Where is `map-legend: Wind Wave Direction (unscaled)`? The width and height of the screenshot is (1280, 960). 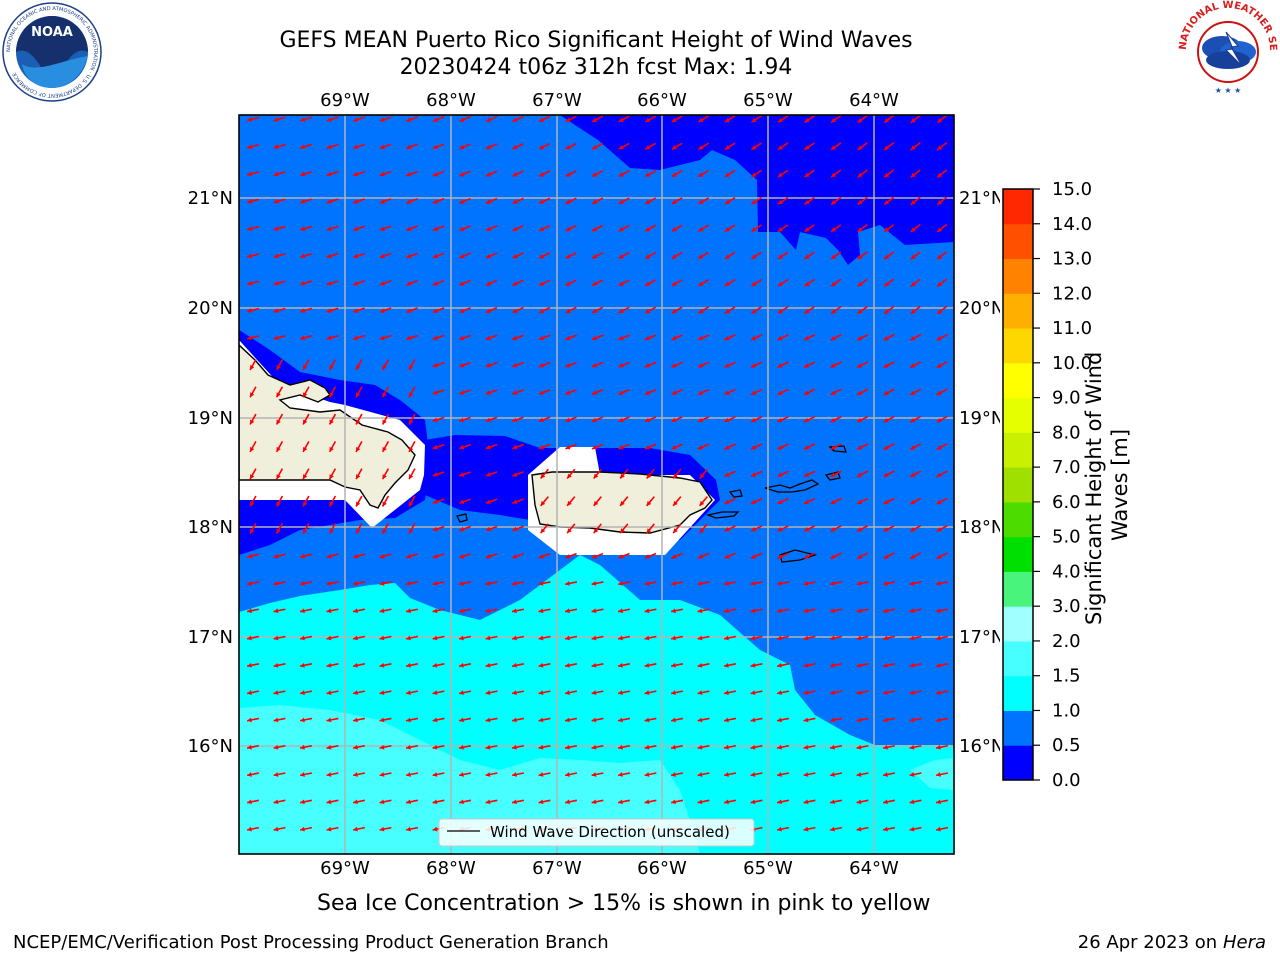 map-legend: Wind Wave Direction (unscaled) is located at coordinates (596, 832).